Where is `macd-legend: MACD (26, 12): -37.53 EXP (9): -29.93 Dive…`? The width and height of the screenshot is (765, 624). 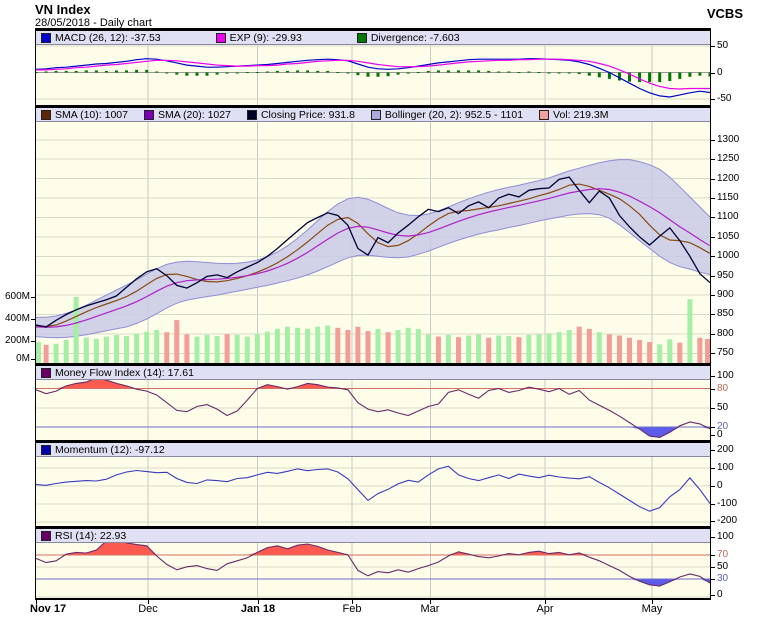
macd-legend: MACD (26, 12): -37.53 EXP (9): -29.93 Dive… is located at coordinates (373, 38).